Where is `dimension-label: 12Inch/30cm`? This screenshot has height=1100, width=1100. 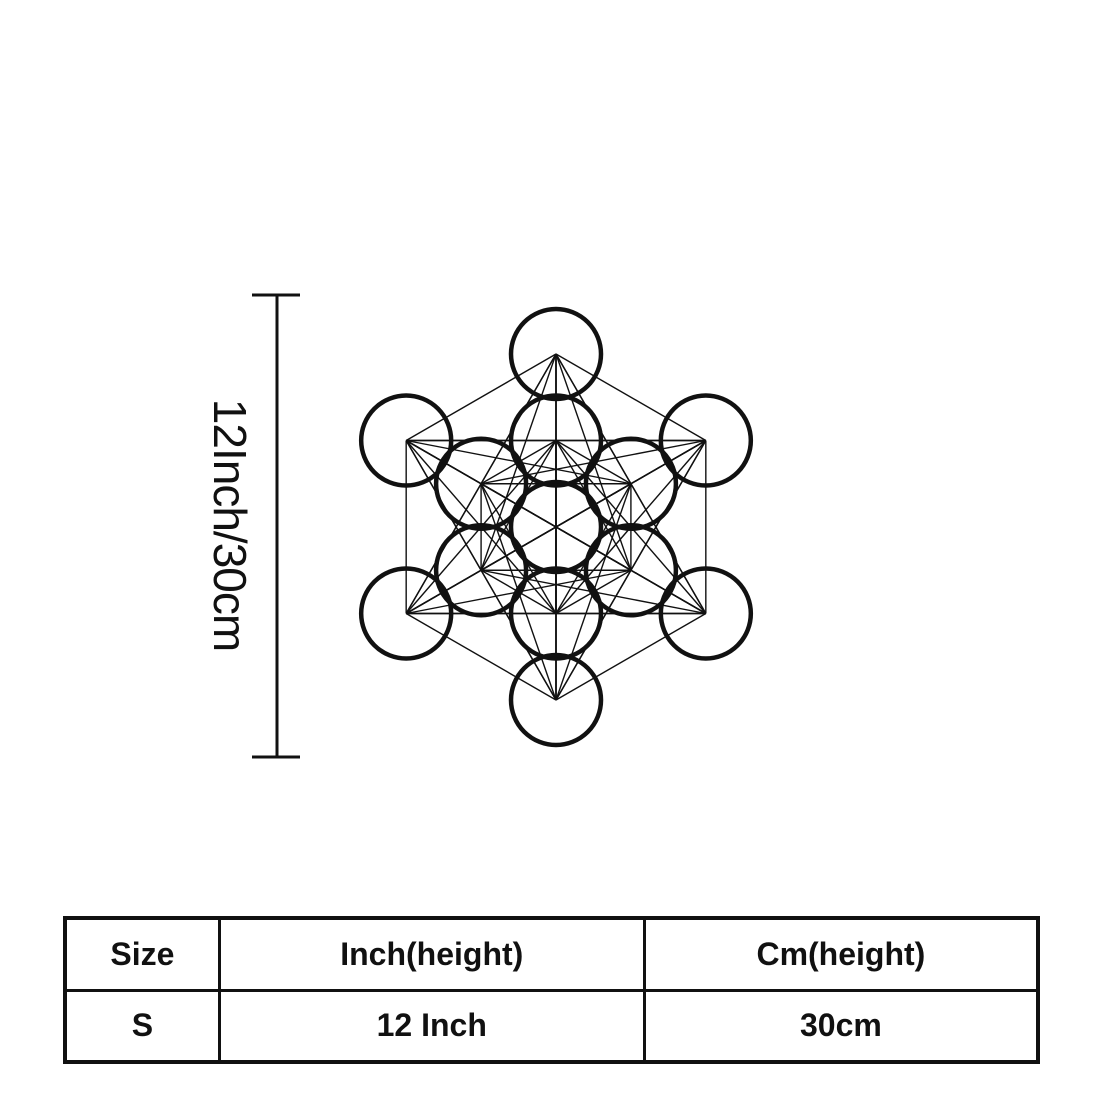 dimension-label: 12Inch/30cm is located at coordinates (230, 525).